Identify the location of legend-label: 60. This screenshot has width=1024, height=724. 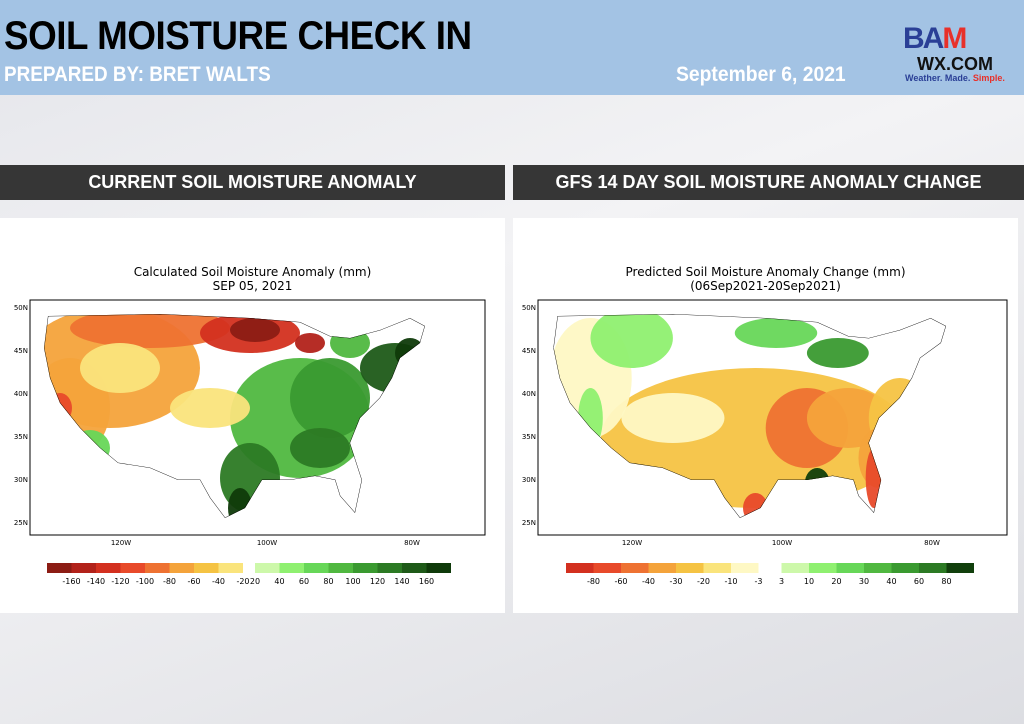
(919, 581).